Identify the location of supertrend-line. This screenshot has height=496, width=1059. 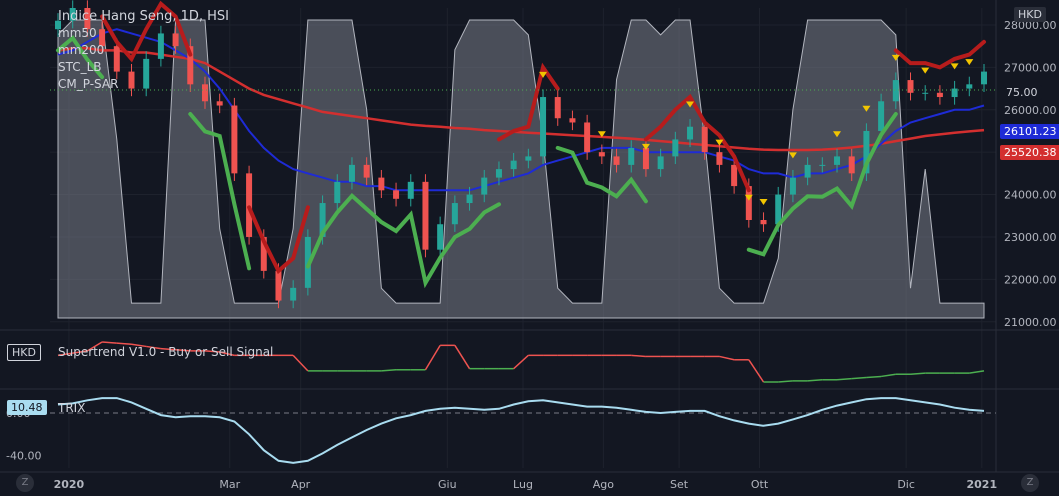
(521, 362).